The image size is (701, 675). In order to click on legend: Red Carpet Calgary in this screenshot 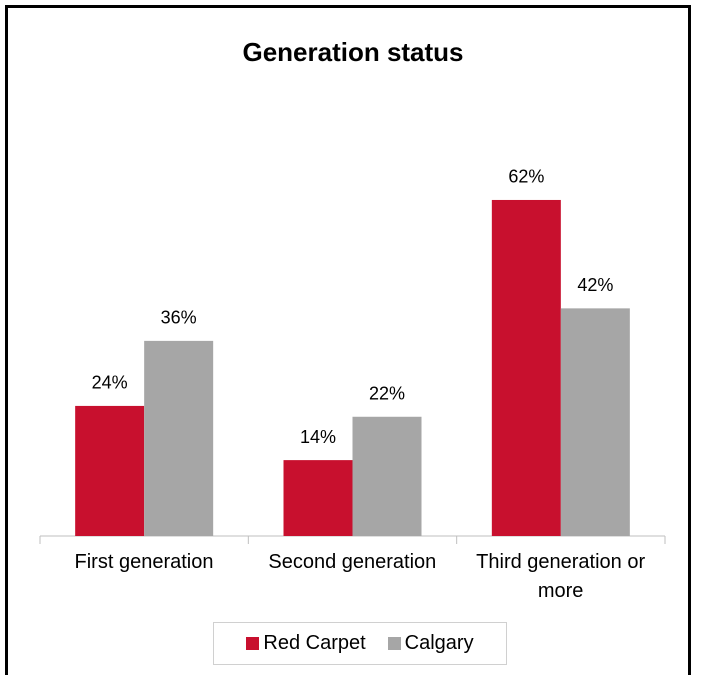, I will do `click(360, 643)`.